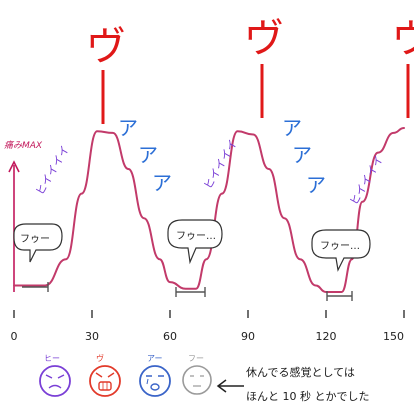 Image resolution: width=414 pixels, height=414 pixels. What do you see at coordinates (393, 336) in the screenshot?
I see `x-tick-label: 150` at bounding box center [393, 336].